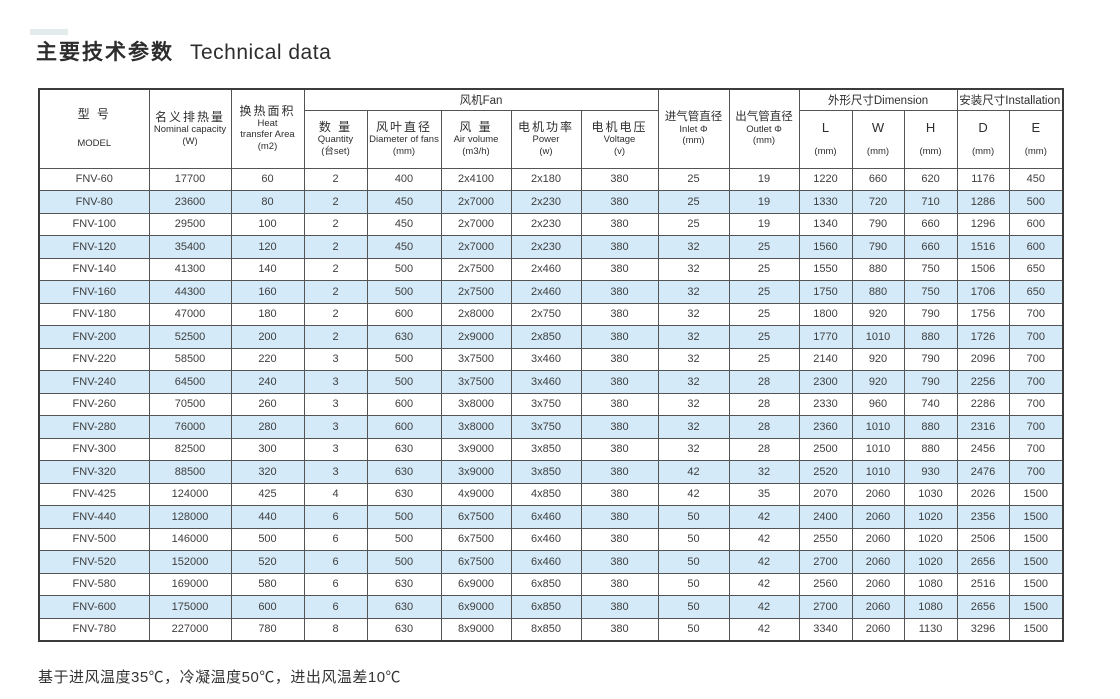  What do you see at coordinates (1036, 269) in the screenshot?
I see `table-cell: 650` at bounding box center [1036, 269].